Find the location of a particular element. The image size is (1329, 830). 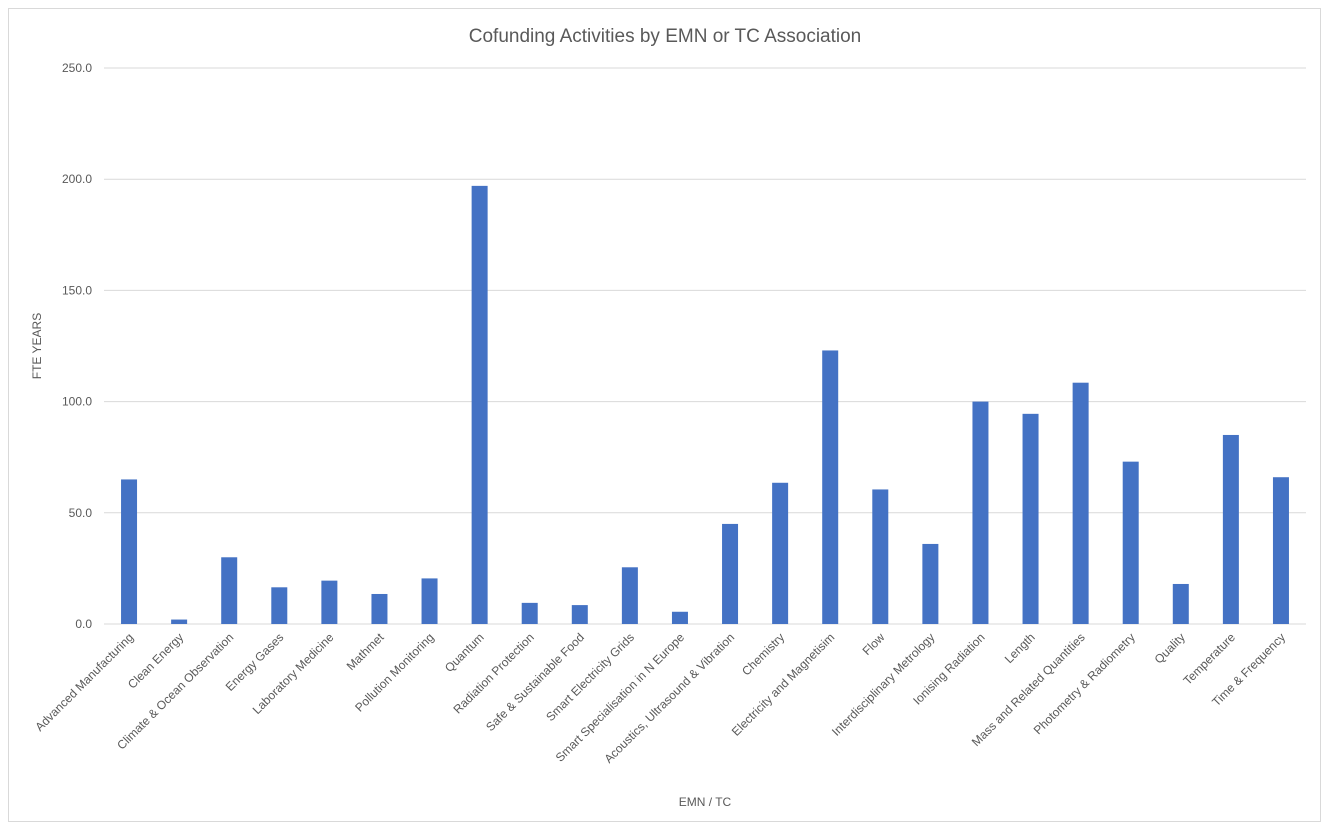

x-tick-label: Interdisciplinary Metrology is located at coordinates (883, 684).